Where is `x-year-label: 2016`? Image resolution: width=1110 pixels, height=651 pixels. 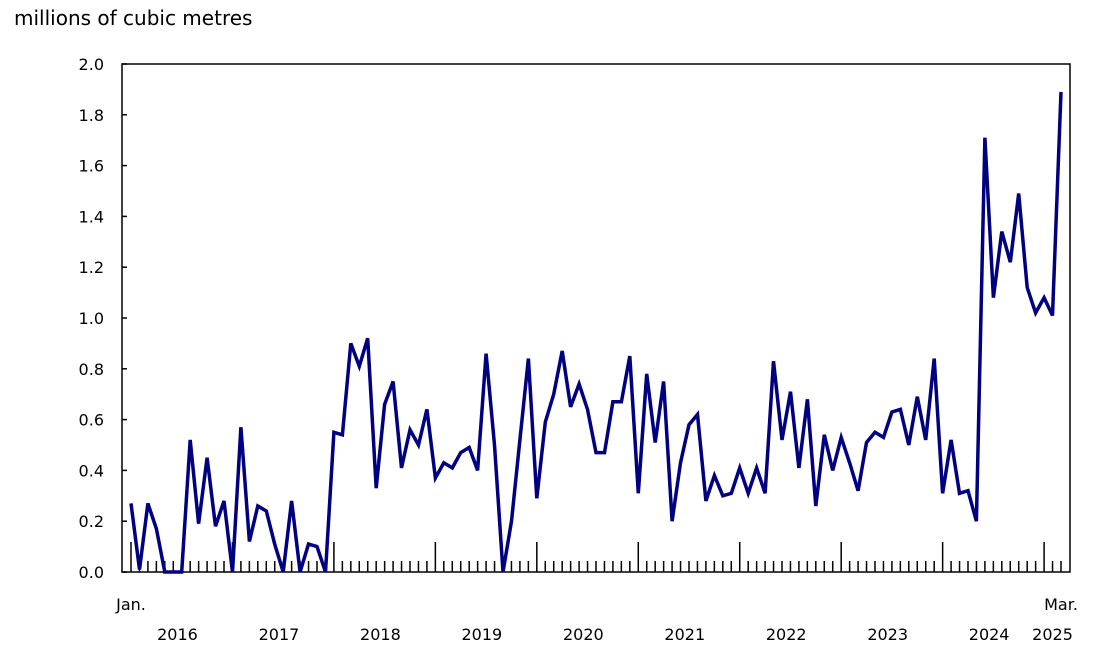
x-year-label: 2016 is located at coordinates (177, 634).